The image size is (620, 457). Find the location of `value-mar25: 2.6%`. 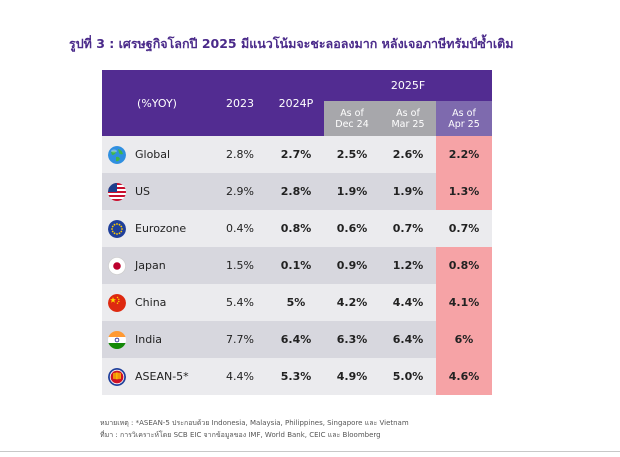

value-mar25: 2.6% is located at coordinates (408, 154).